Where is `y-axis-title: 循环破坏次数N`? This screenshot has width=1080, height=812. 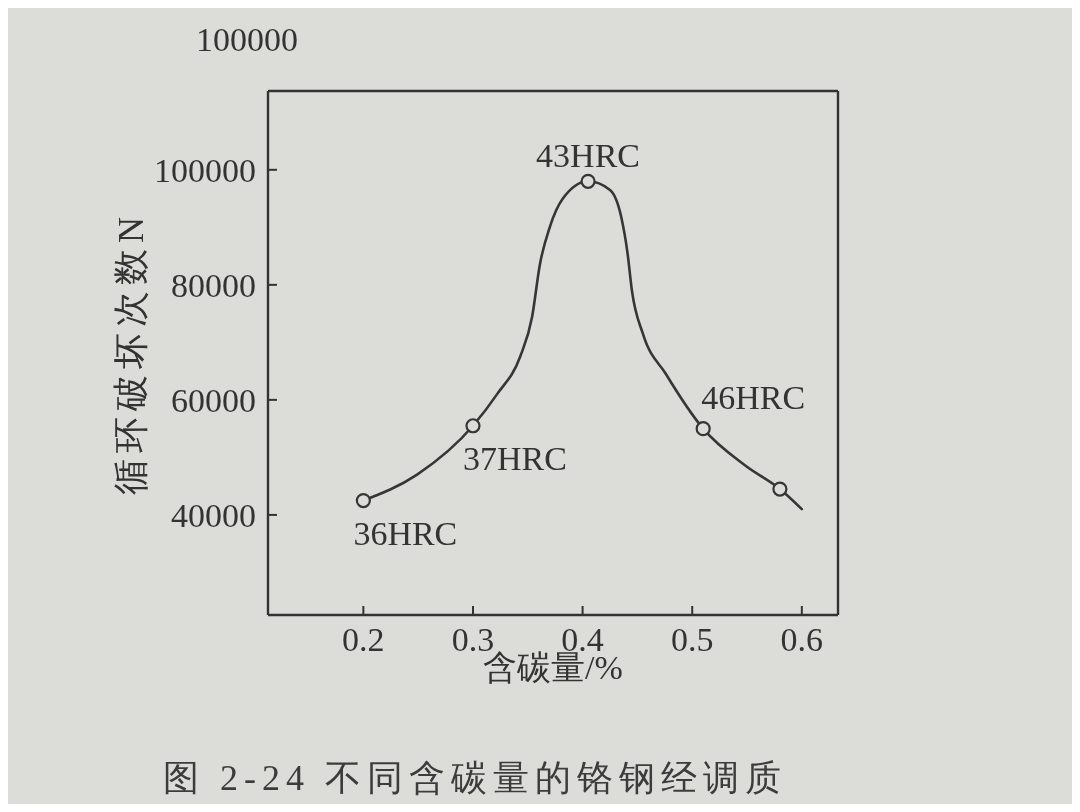
y-axis-title: 循环破坏次数N is located at coordinates (130, 353).